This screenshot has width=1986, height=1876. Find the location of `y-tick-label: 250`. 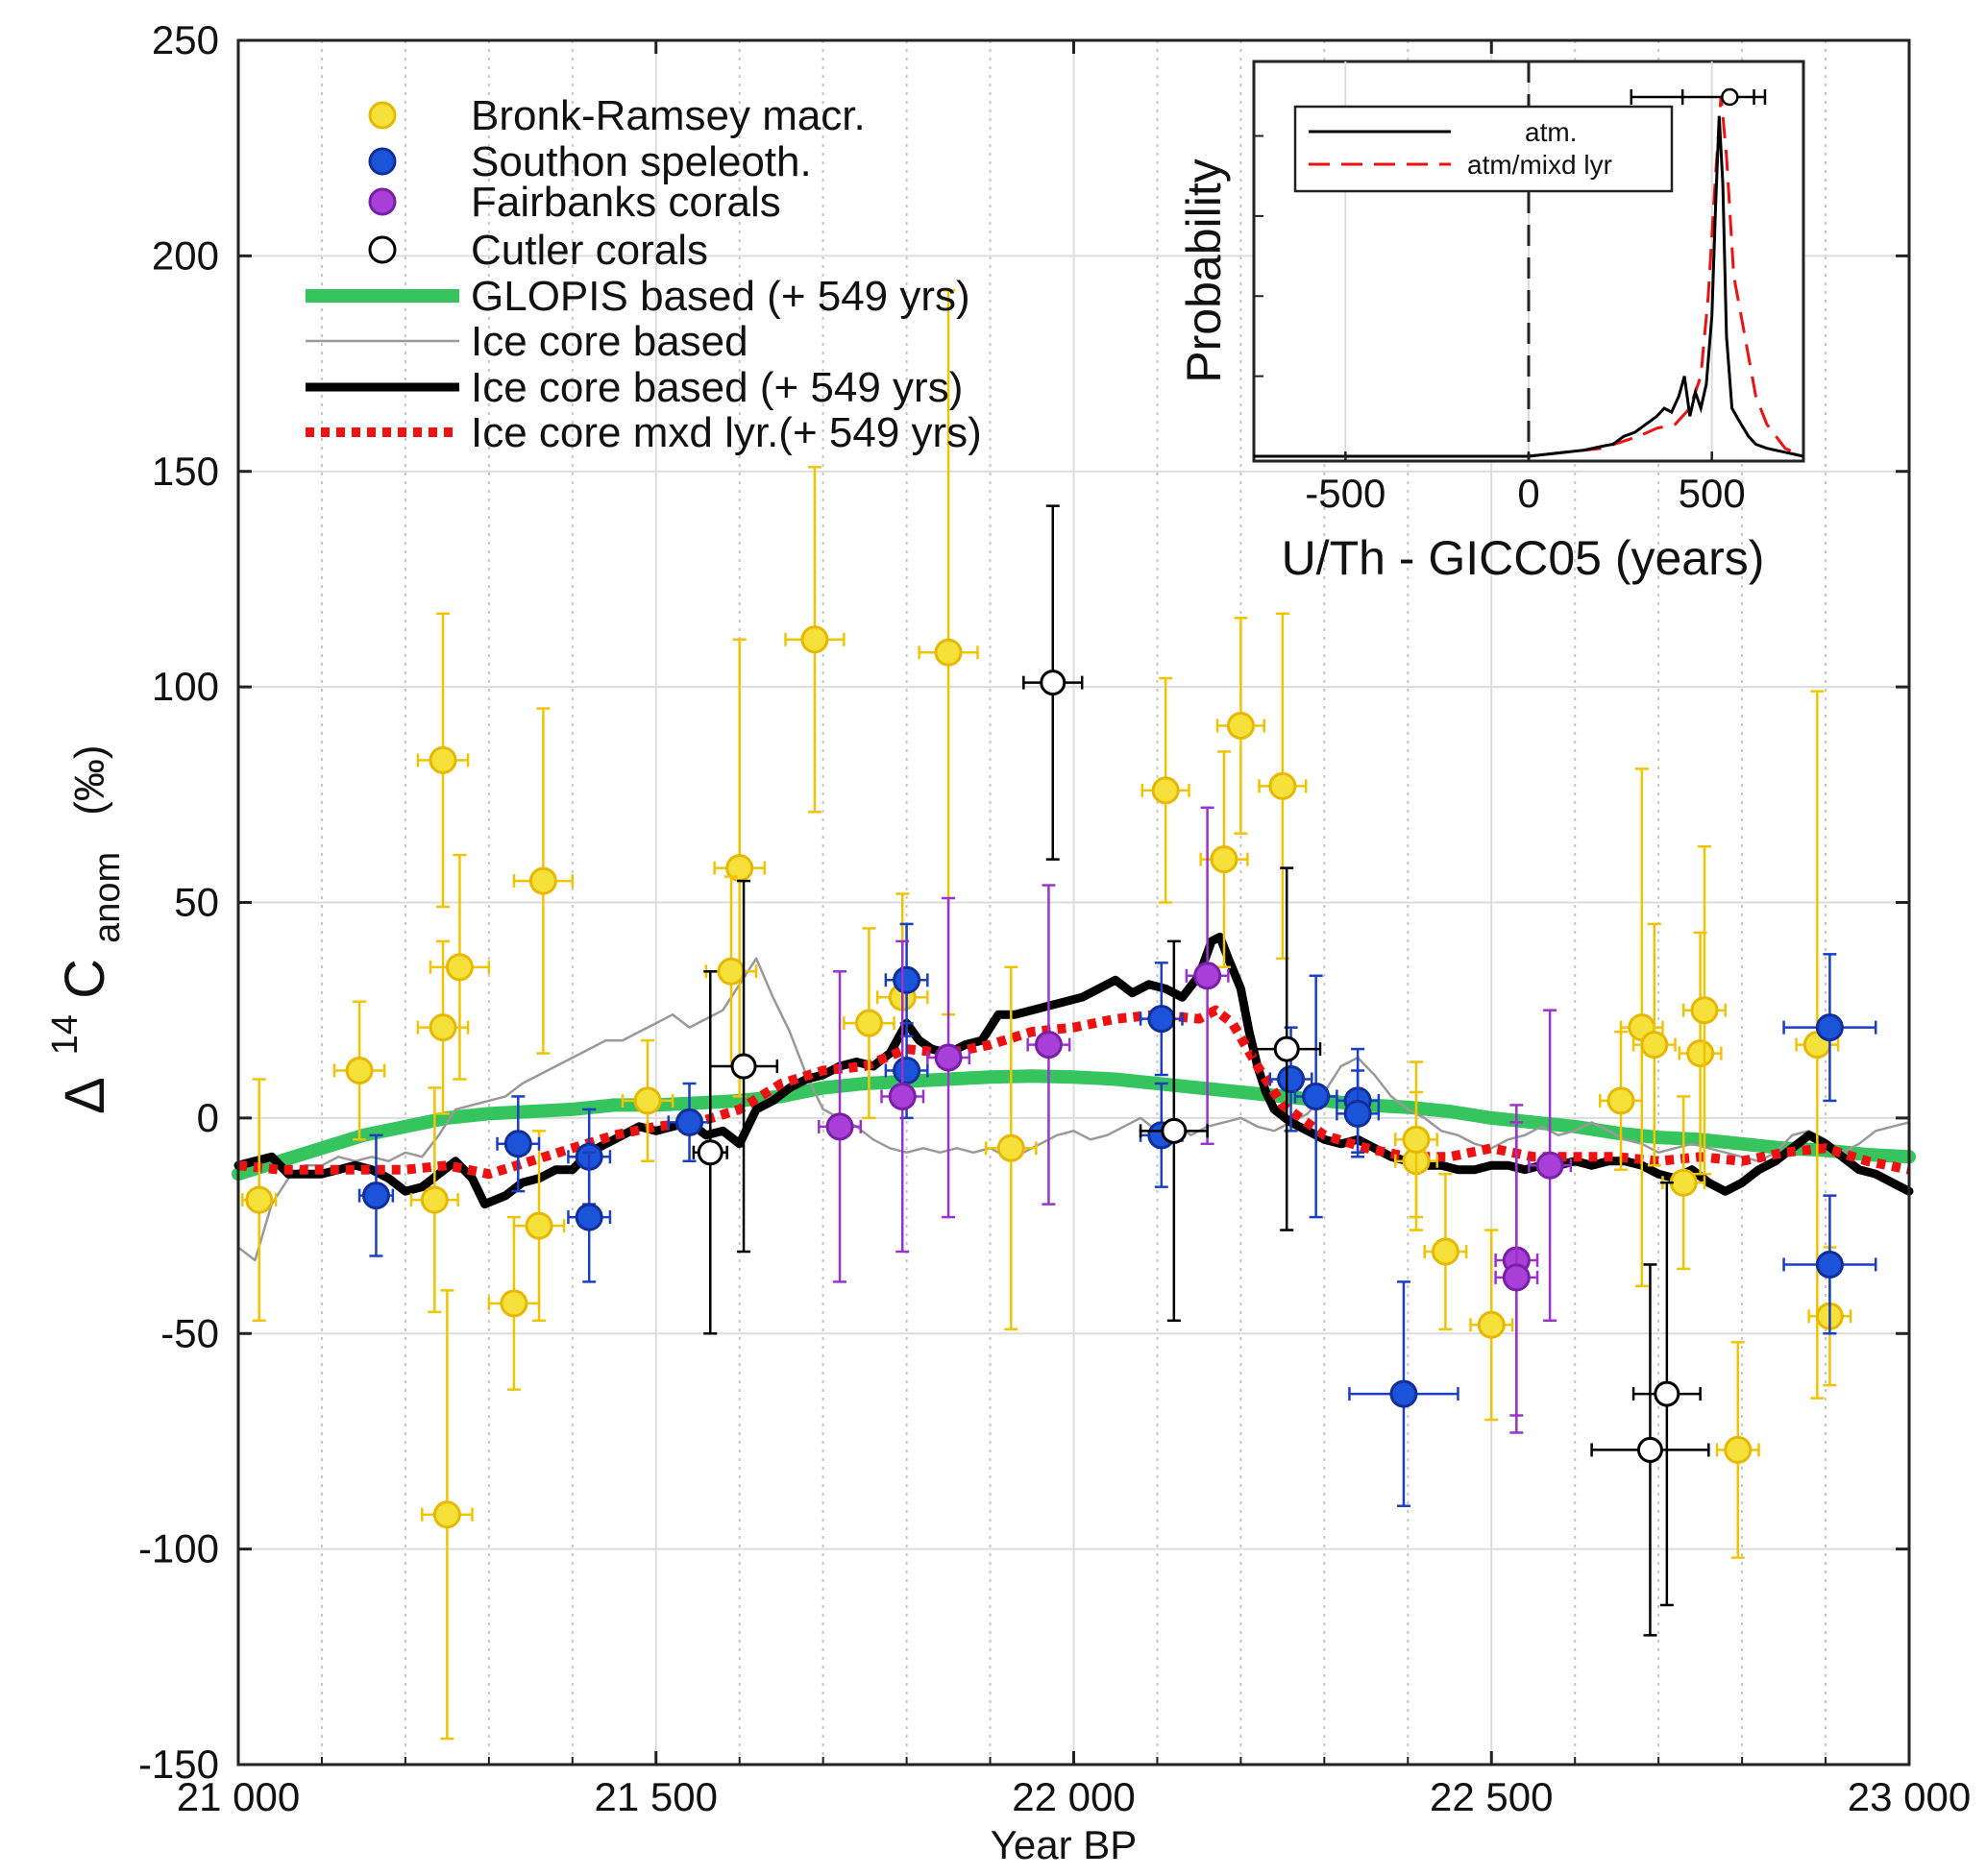

y-tick-label: 250 is located at coordinates (186, 39).